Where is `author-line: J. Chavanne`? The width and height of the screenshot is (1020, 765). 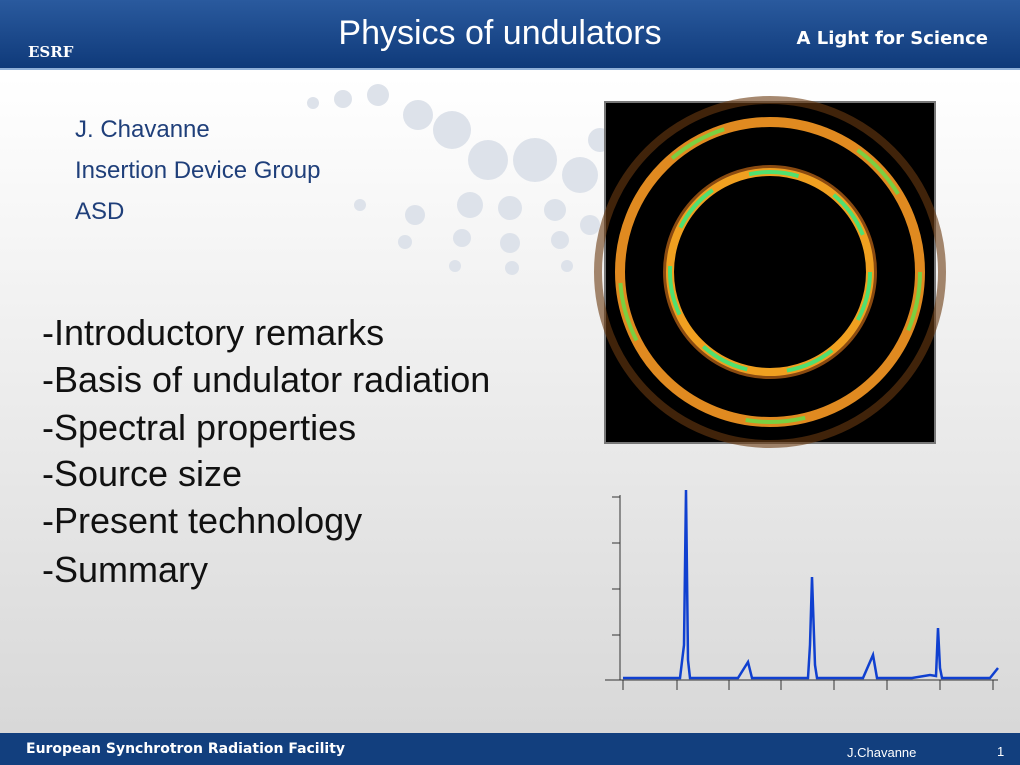 author-line: J. Chavanne is located at coordinates (142, 129).